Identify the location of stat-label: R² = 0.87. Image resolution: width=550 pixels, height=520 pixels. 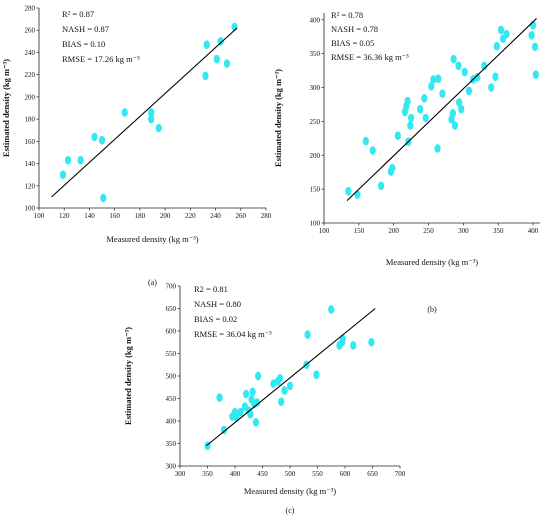
(78, 14).